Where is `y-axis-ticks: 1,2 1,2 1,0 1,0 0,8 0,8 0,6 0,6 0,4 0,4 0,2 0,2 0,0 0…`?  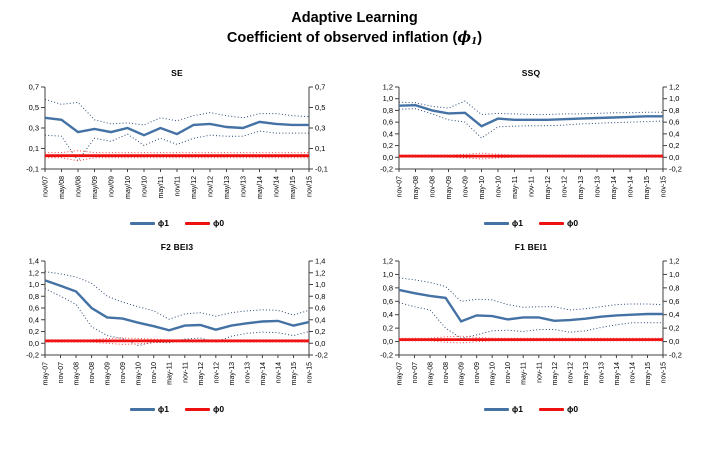
y-axis-ticks: 1,2 1,2 1,0 1,0 0,8 0,8 0,6 0,6 0,4 0,4 0,2 0,2 0,0 0… is located at coordinates (531, 128).